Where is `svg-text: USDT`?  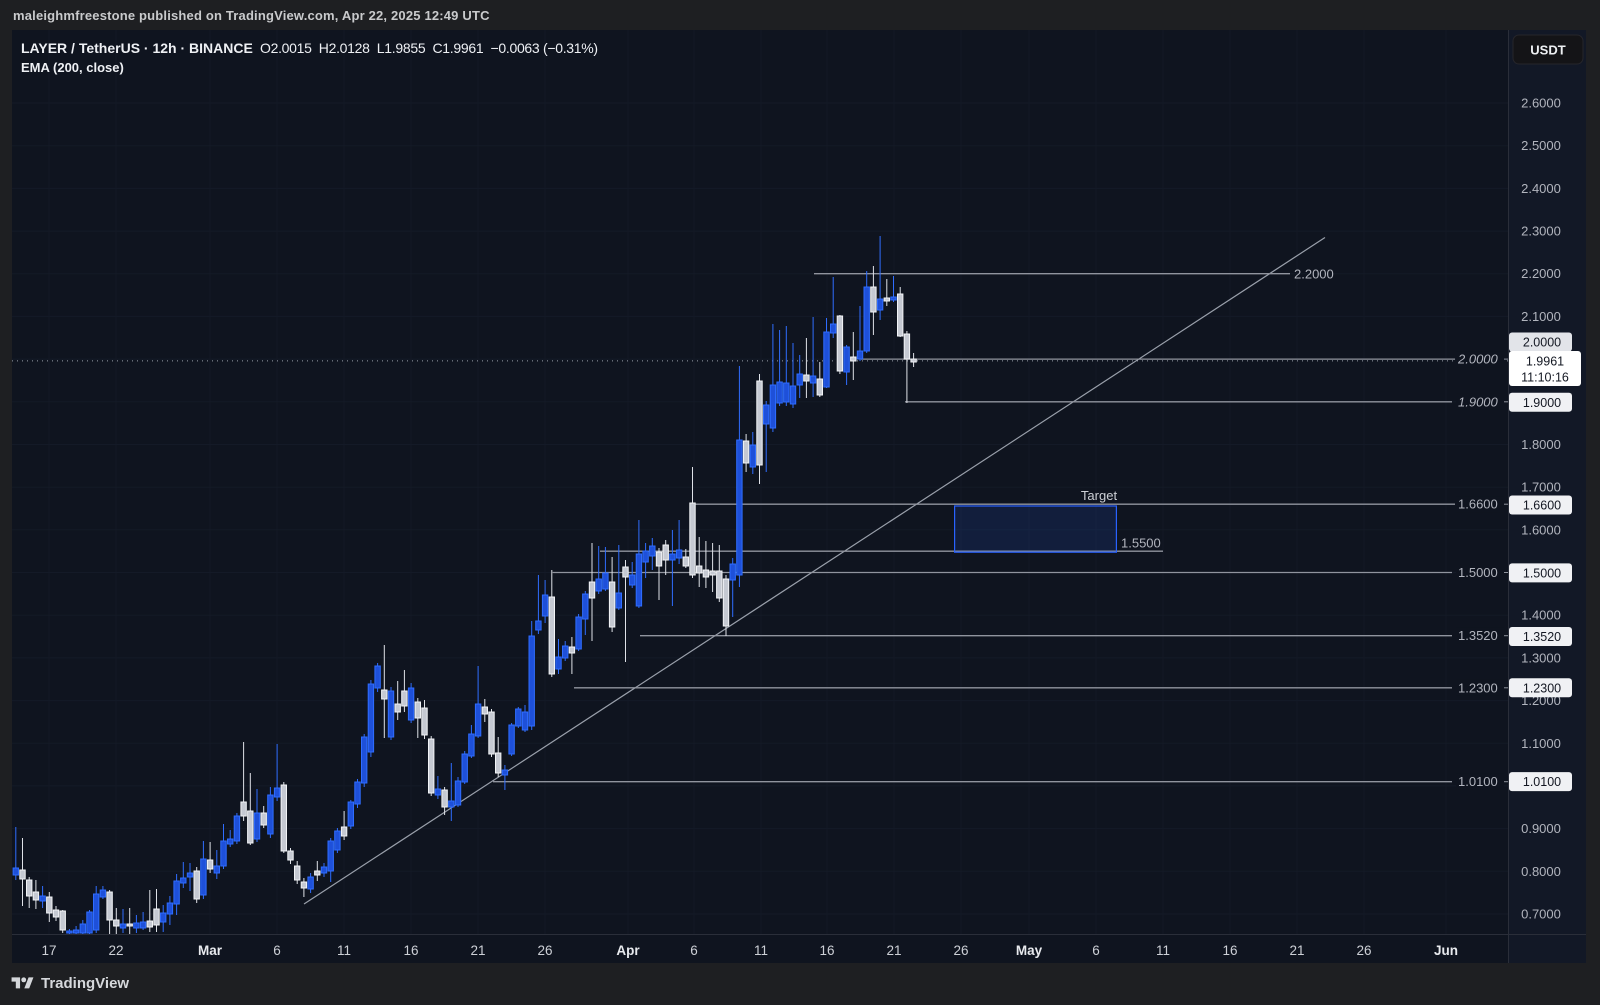
svg-text: USDT is located at coordinates (1547, 50).